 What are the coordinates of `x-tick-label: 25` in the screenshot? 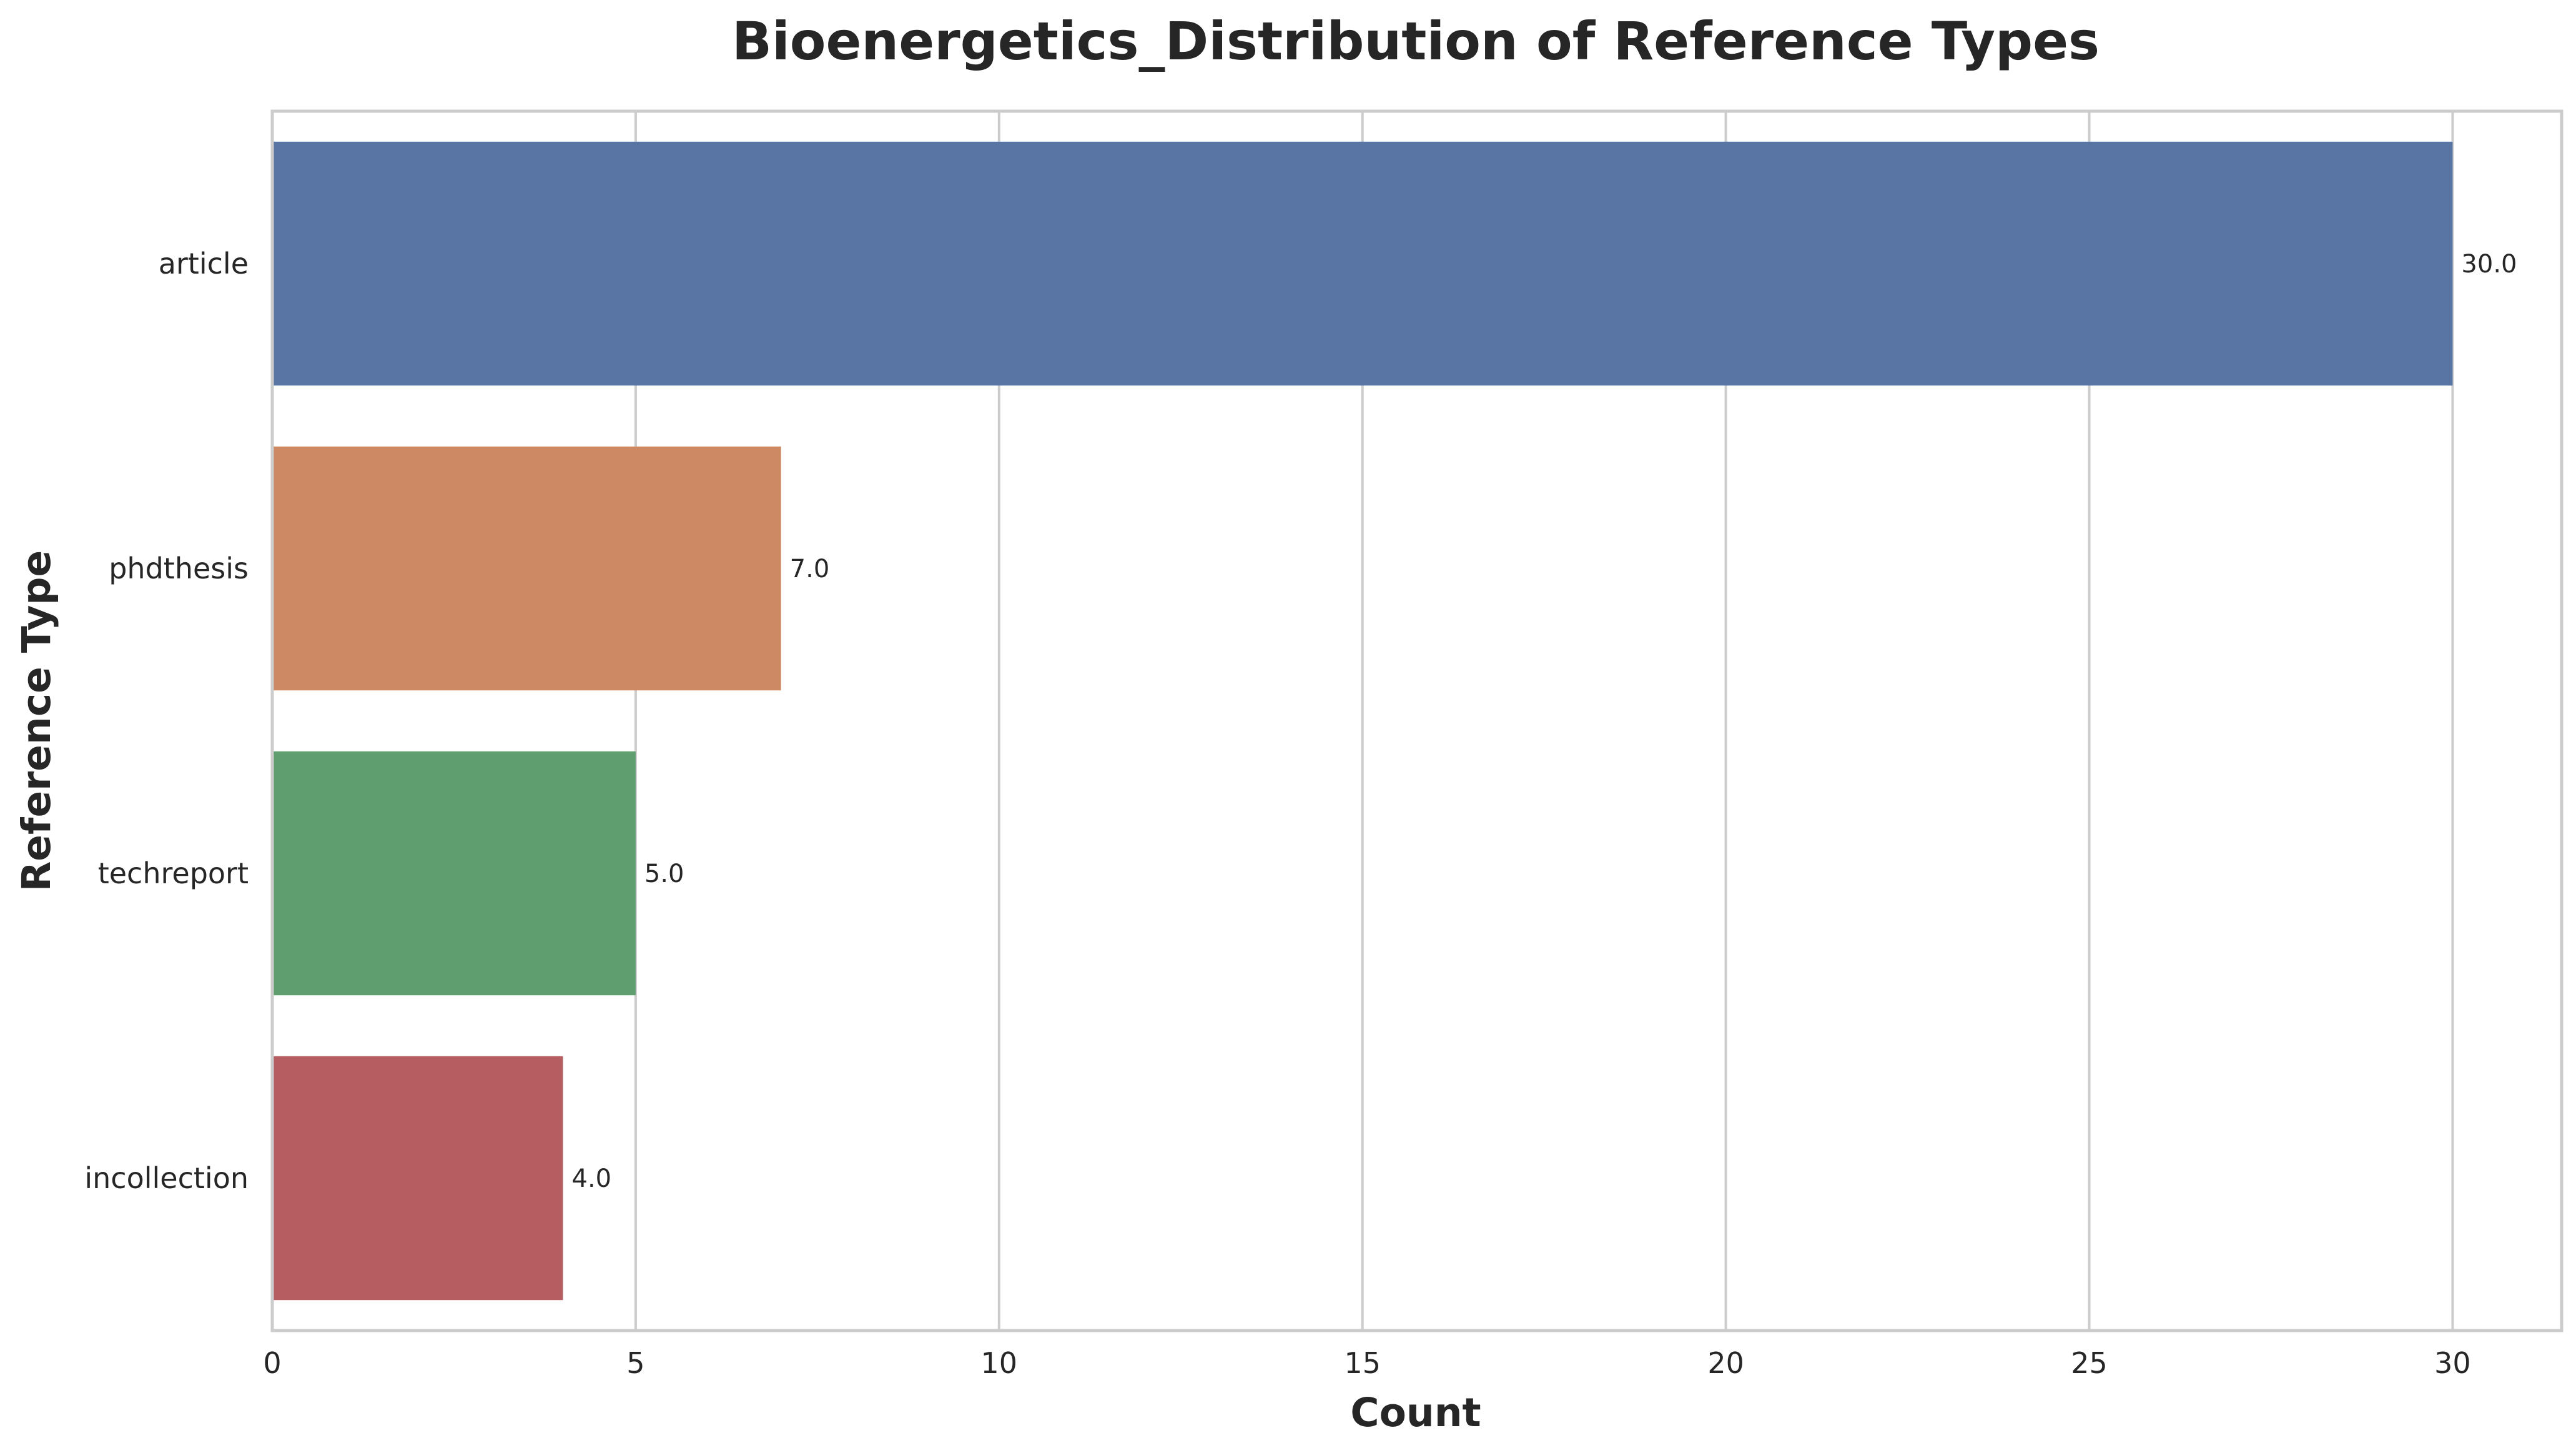 It's located at (2089, 1363).